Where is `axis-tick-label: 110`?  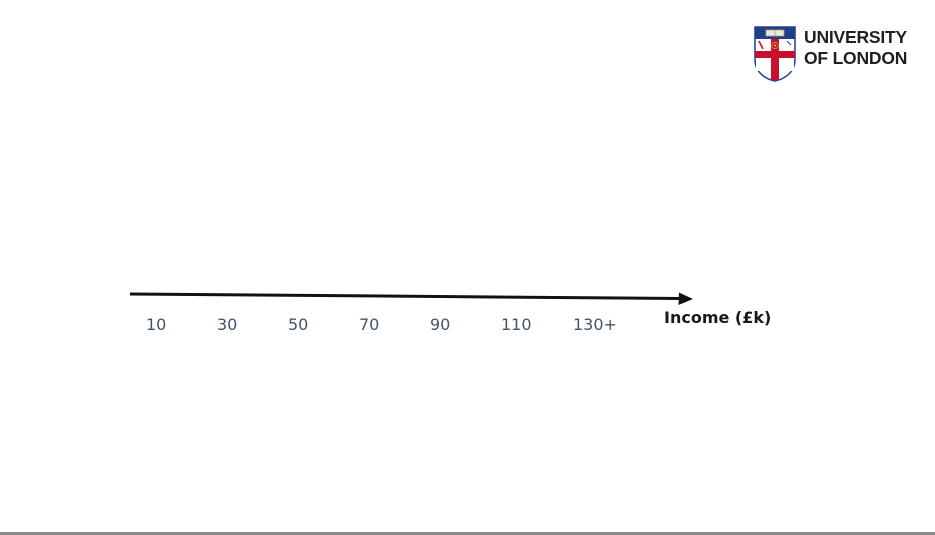 axis-tick-label: 110 is located at coordinates (516, 324).